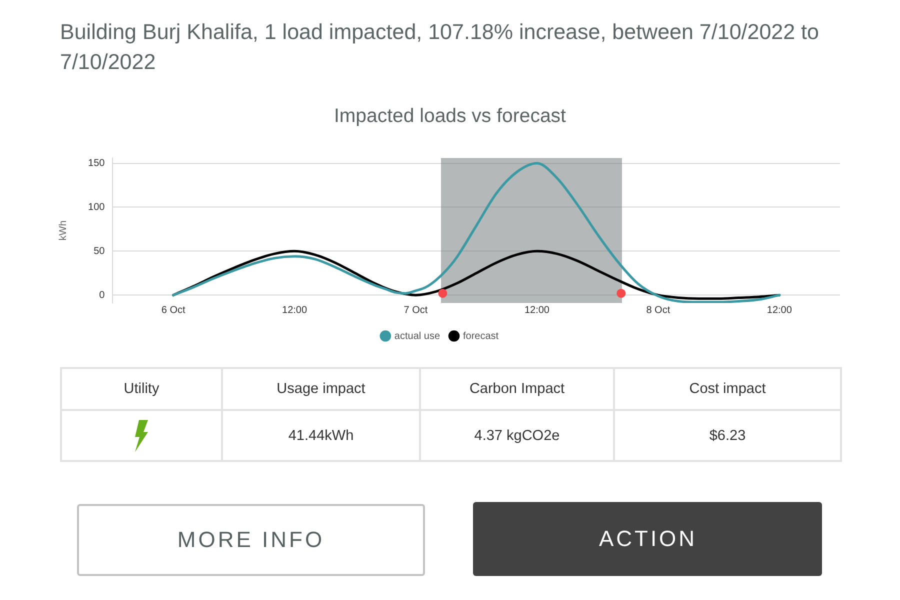 This screenshot has height=600, width=900. I want to click on y-tick-label: 150, so click(97, 164).